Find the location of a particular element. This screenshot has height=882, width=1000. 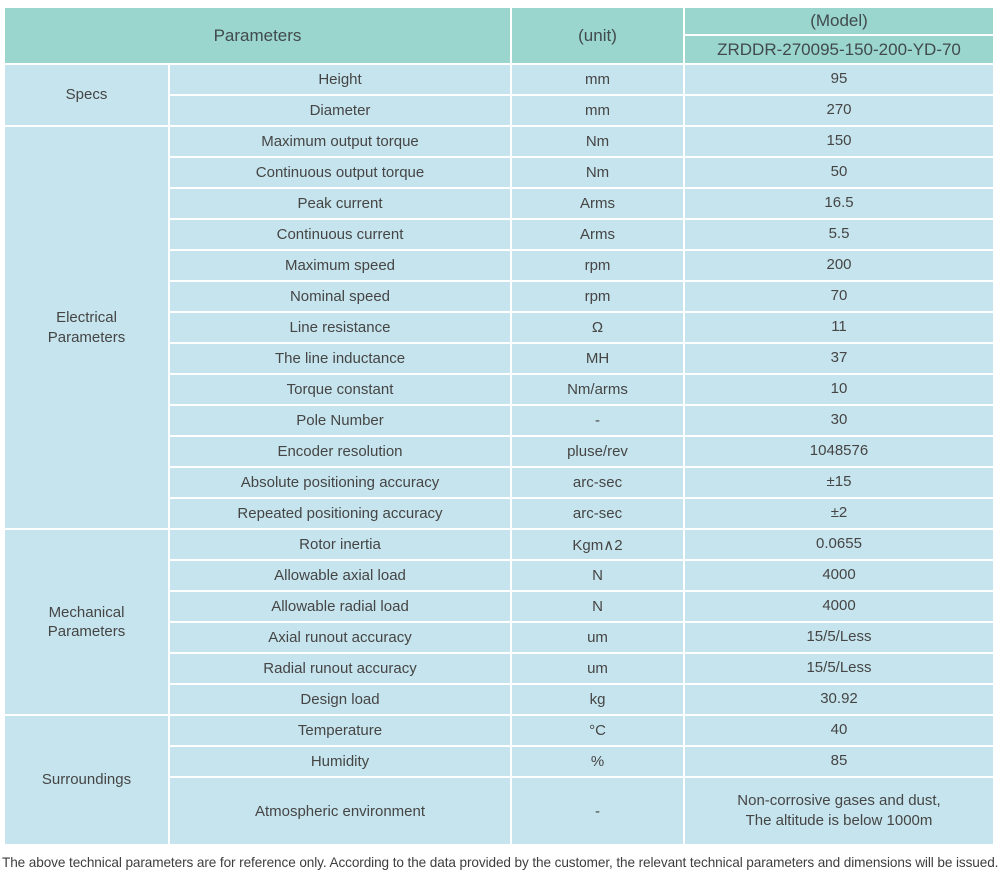

parameter-name-cell: Absolute positioning accuracy is located at coordinates (340, 482).